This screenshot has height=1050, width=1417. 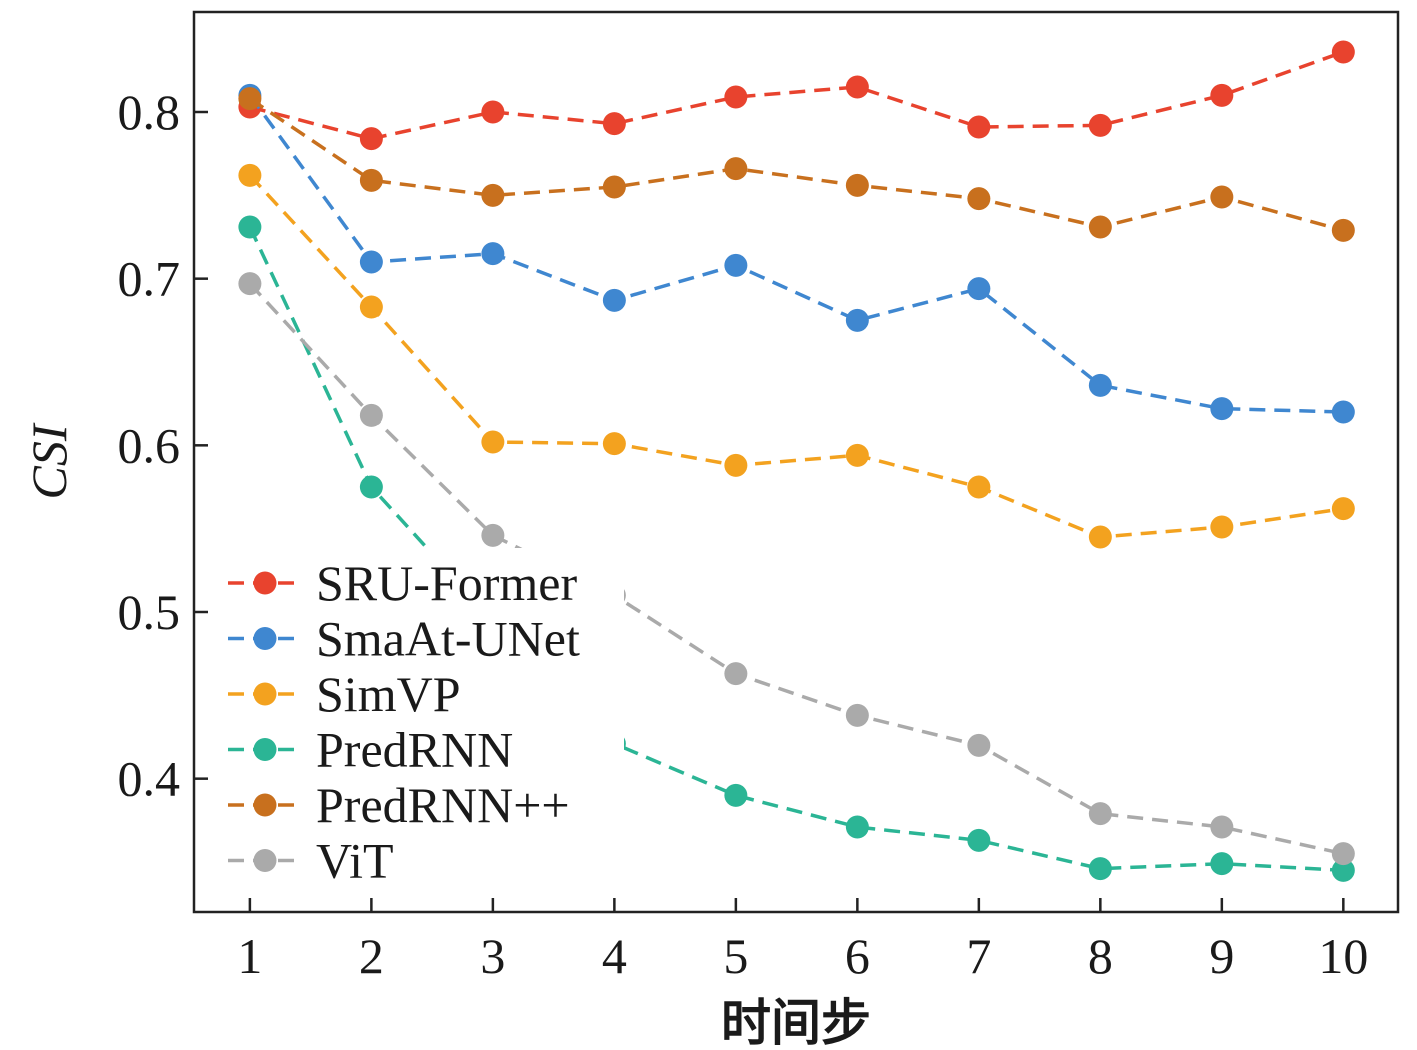 I want to click on legend-label: PredRNN, so click(x=414, y=750).